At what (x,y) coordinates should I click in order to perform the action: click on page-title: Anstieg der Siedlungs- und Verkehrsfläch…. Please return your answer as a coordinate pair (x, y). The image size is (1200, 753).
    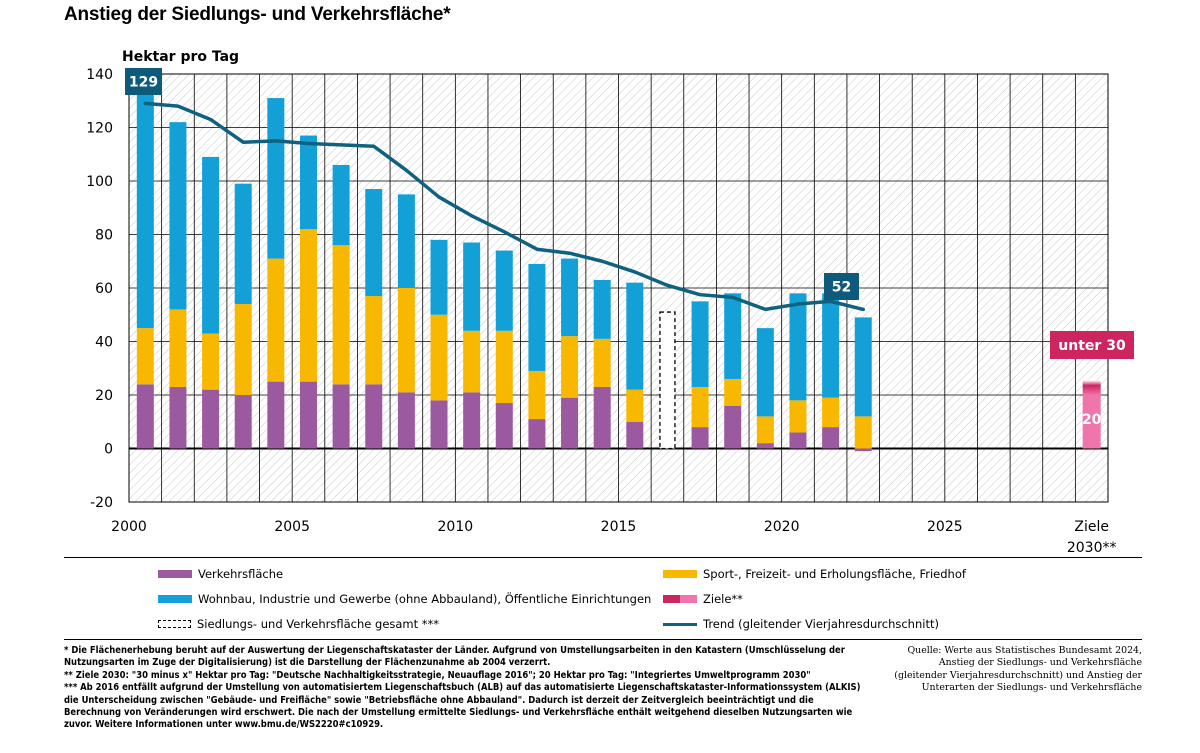
    Looking at the image, I should click on (257, 14).